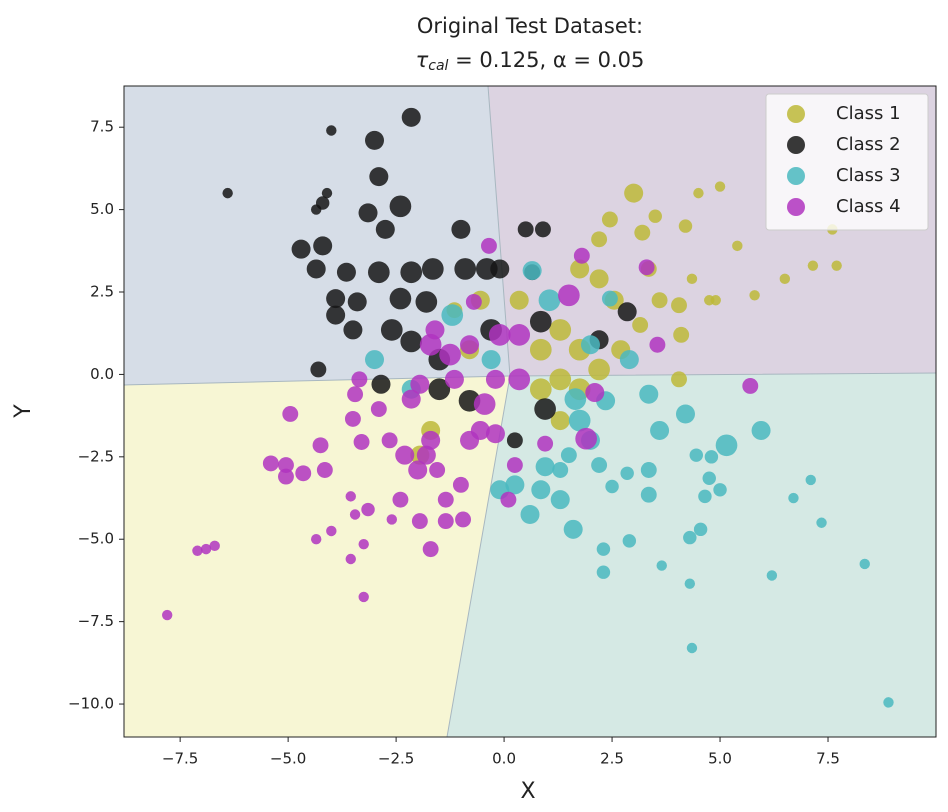 This screenshot has height=812, width=948. Describe the element at coordinates (96, 621) in the screenshot. I see `y-tick-label: −7.5` at that location.